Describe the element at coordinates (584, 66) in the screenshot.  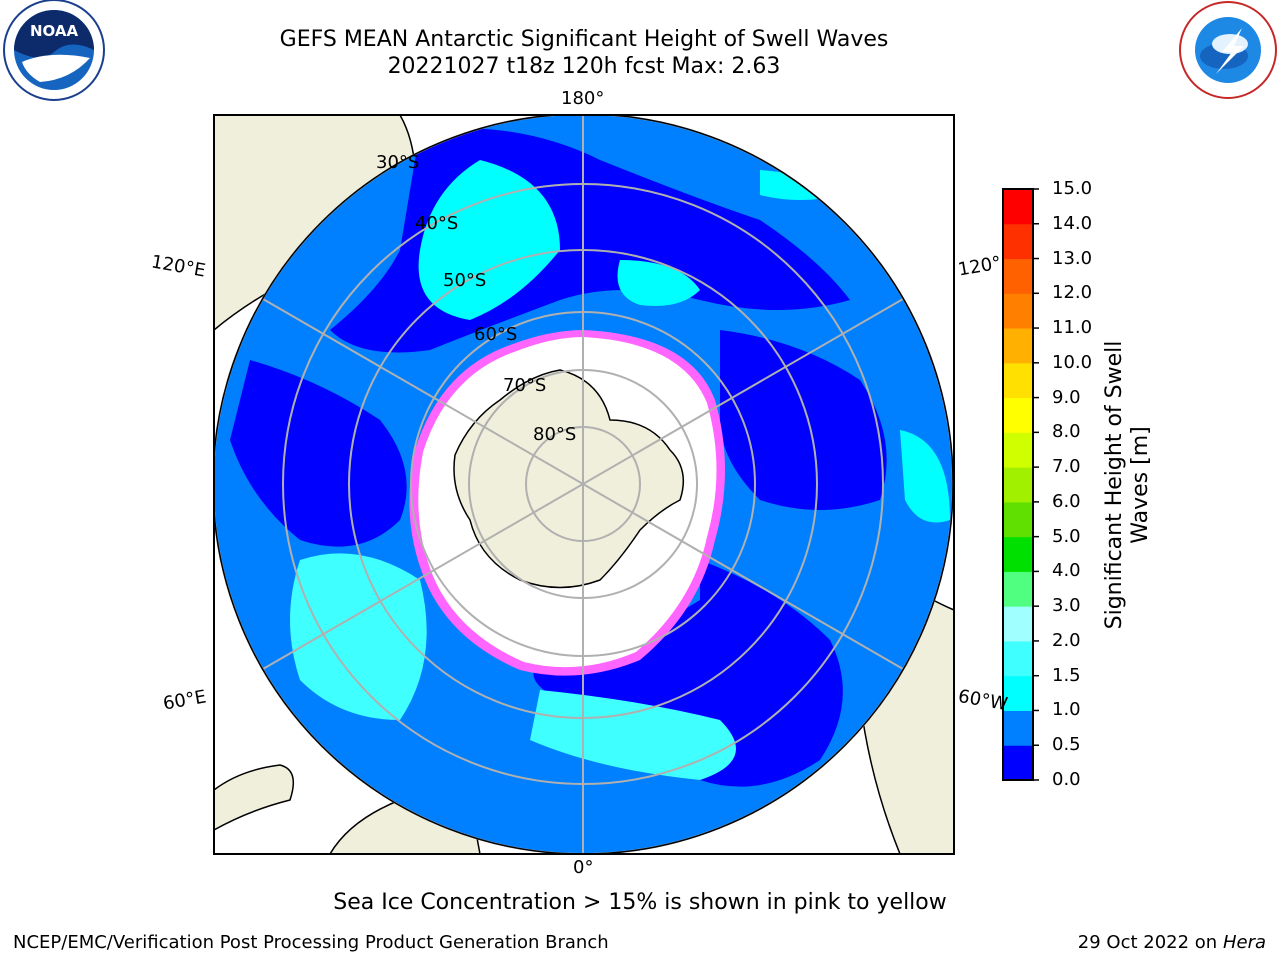
I see `chart-subtitle: 20221027 t18z 120h fcst Max: 2.63` at that location.